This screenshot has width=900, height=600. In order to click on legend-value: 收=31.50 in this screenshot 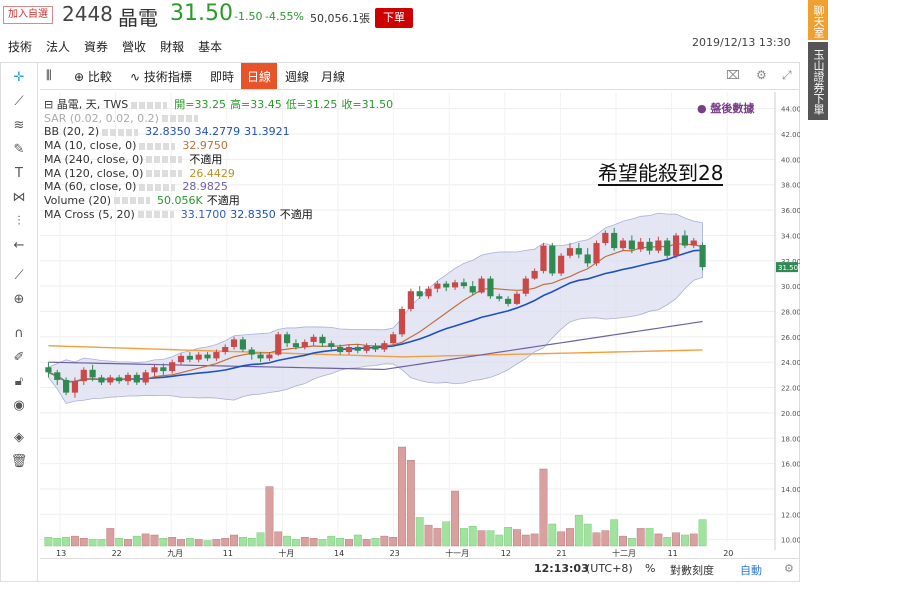, I will do `click(367, 104)`.